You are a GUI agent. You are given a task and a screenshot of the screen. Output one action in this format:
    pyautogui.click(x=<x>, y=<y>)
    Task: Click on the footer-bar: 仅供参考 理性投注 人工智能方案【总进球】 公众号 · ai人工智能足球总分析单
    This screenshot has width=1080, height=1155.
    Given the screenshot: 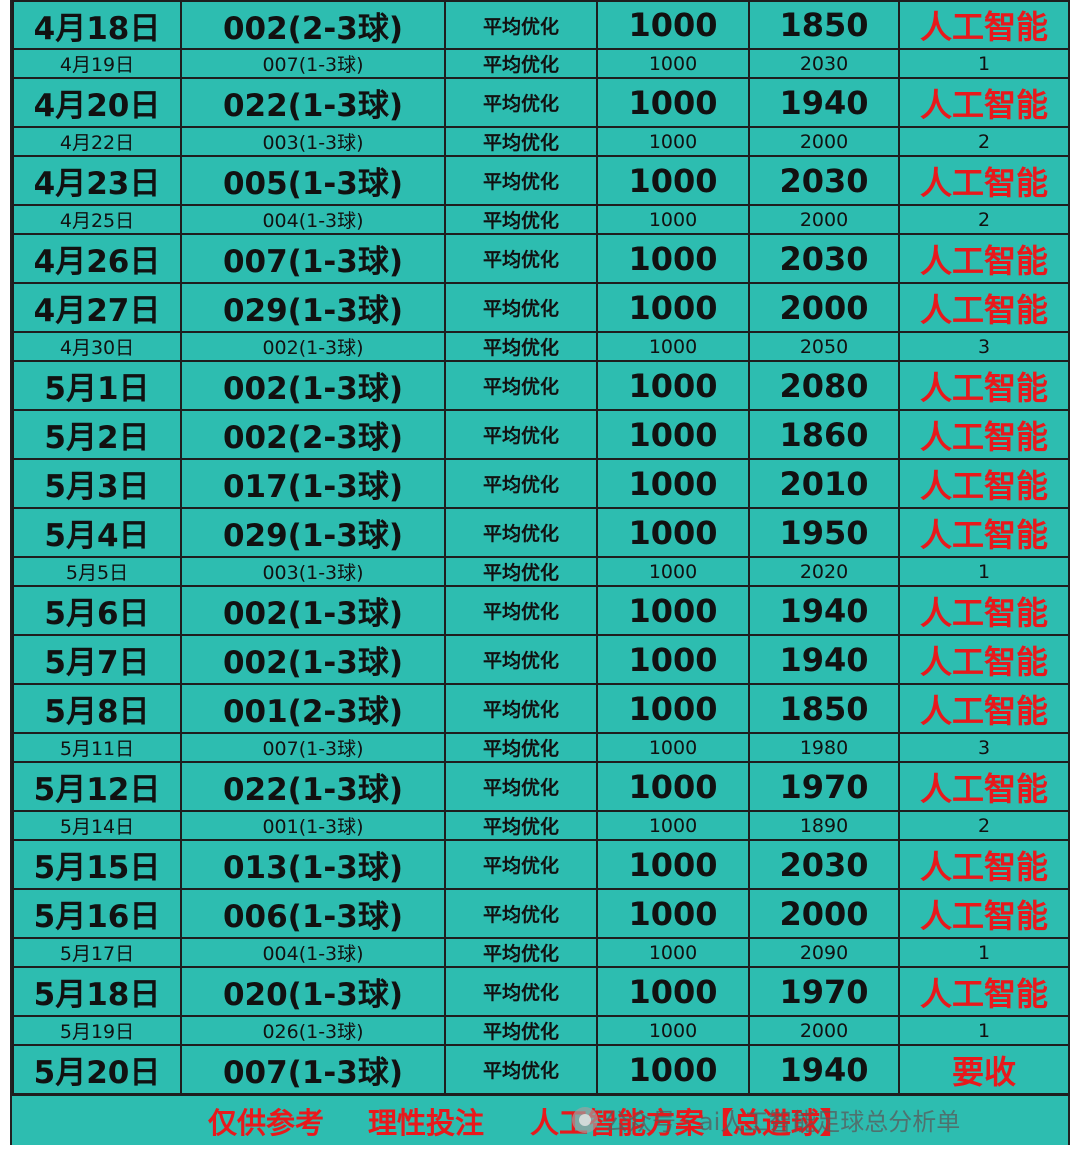 What is the action you would take?
    pyautogui.click(x=541, y=1118)
    